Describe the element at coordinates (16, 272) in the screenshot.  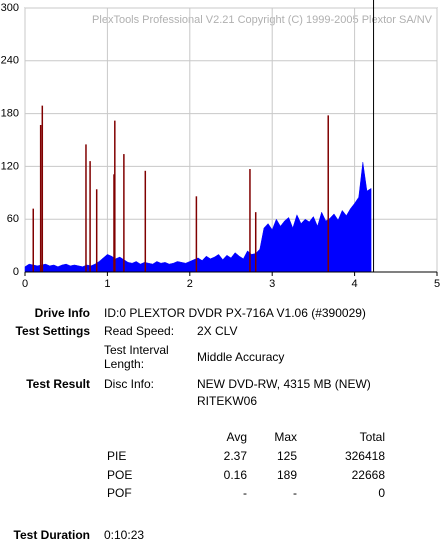
I see `y-tick-label: 0` at that location.